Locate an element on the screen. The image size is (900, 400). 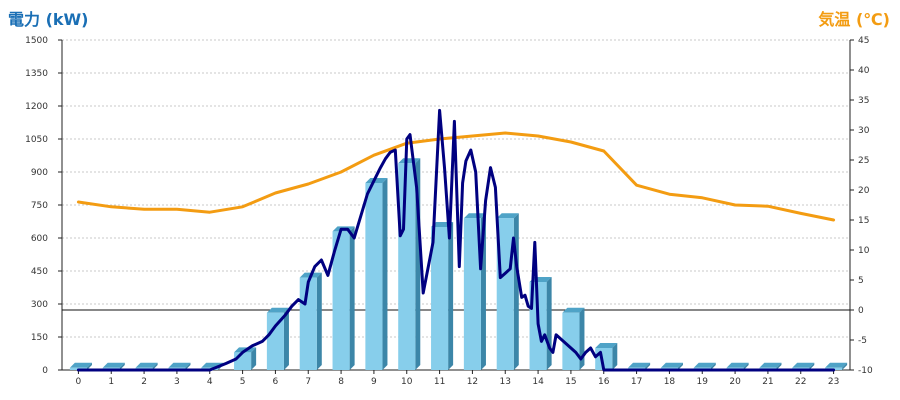
y-left-tick-label: 0 is located at coordinates (45, 371).